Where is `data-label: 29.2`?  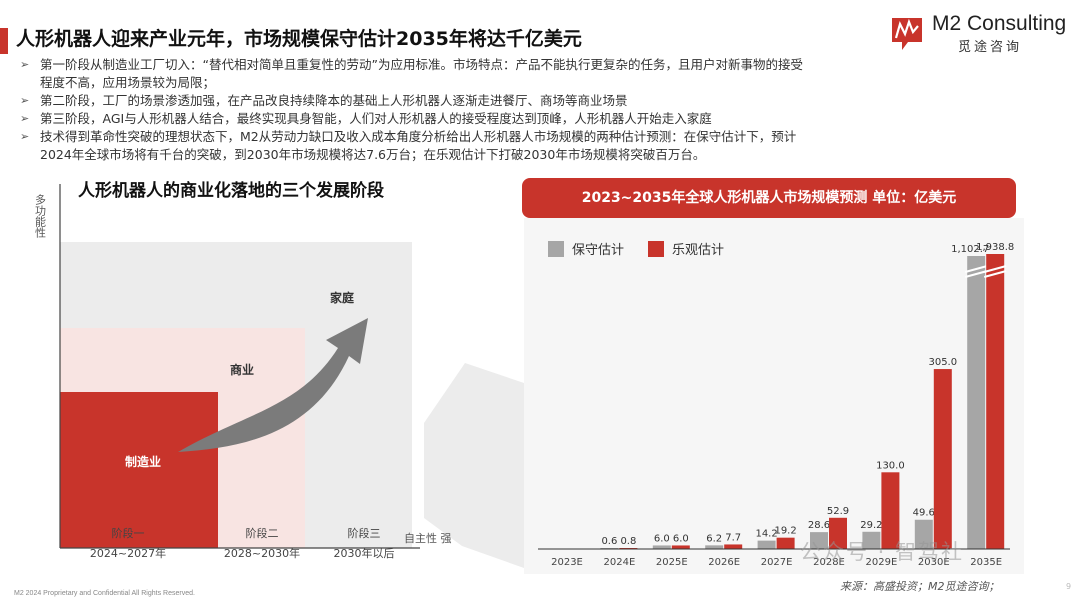
data-label: 29.2 is located at coordinates (871, 525).